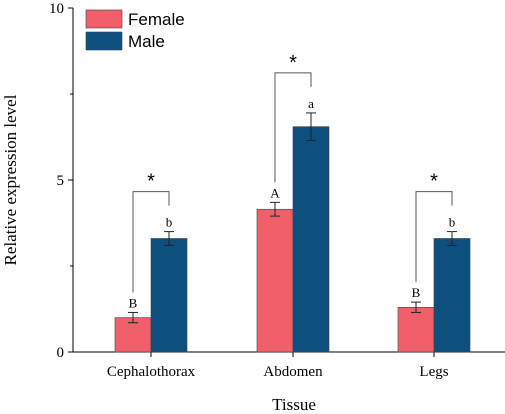 The image size is (505, 414). What do you see at coordinates (151, 372) in the screenshot?
I see `x-tick-label: Cephalothorax` at bounding box center [151, 372].